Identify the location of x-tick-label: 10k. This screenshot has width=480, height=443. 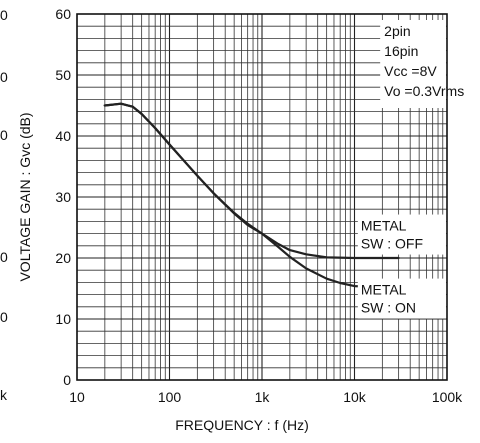
(355, 397).